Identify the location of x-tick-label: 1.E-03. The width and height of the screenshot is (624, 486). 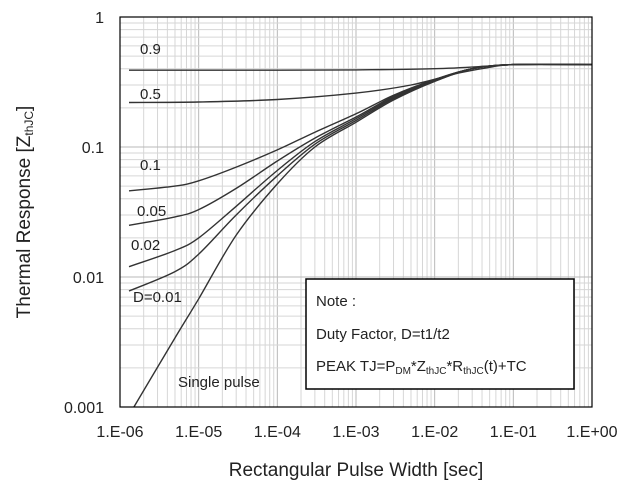
(355, 432).